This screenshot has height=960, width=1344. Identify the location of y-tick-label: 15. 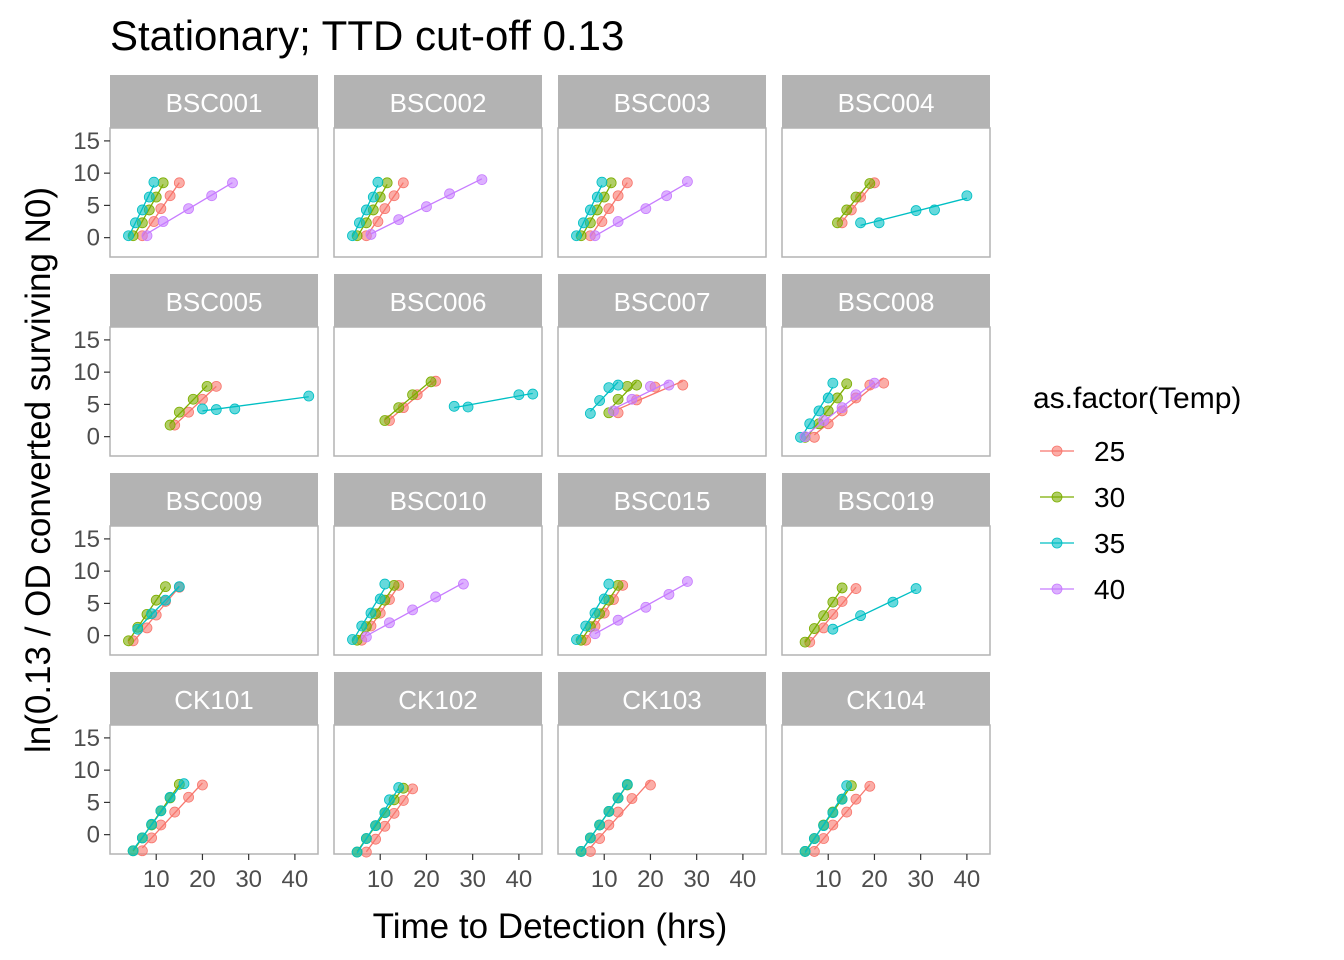
(86, 141).